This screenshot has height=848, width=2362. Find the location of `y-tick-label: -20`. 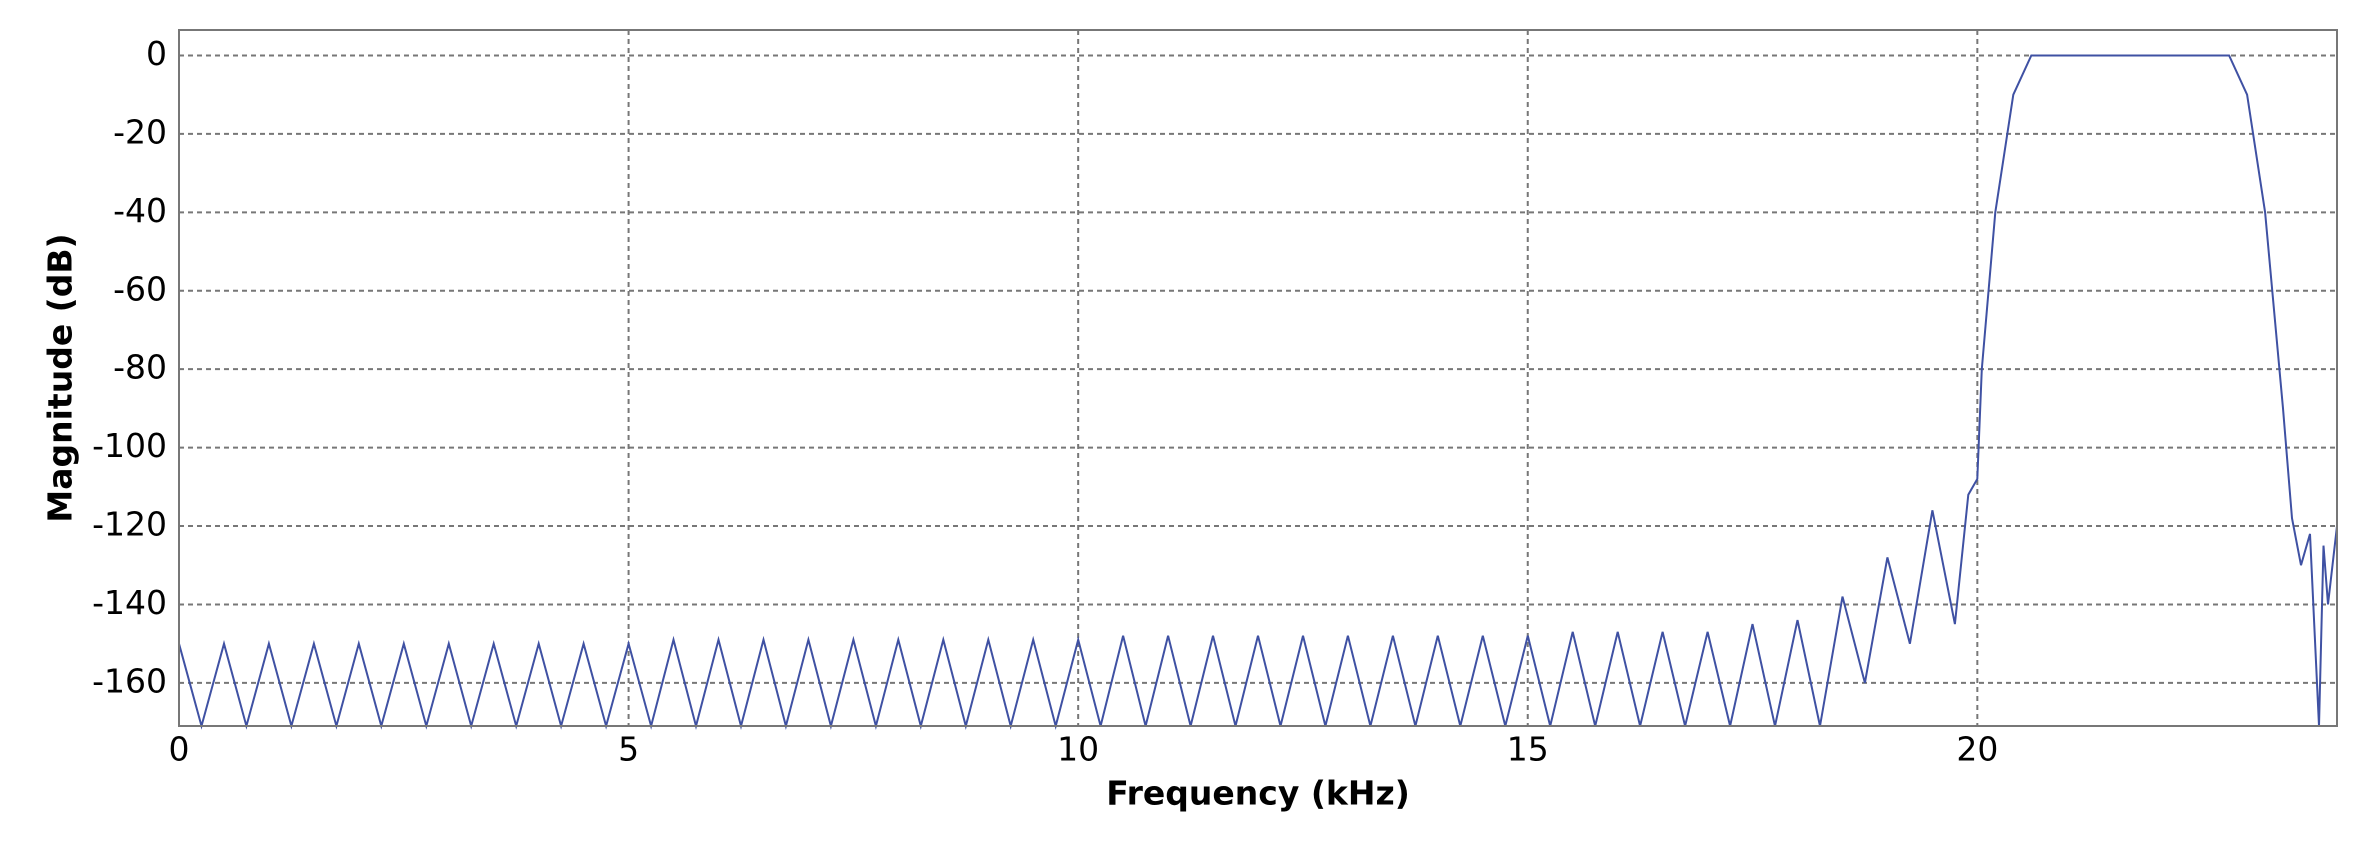

y-tick-label: -20 is located at coordinates (140, 131).